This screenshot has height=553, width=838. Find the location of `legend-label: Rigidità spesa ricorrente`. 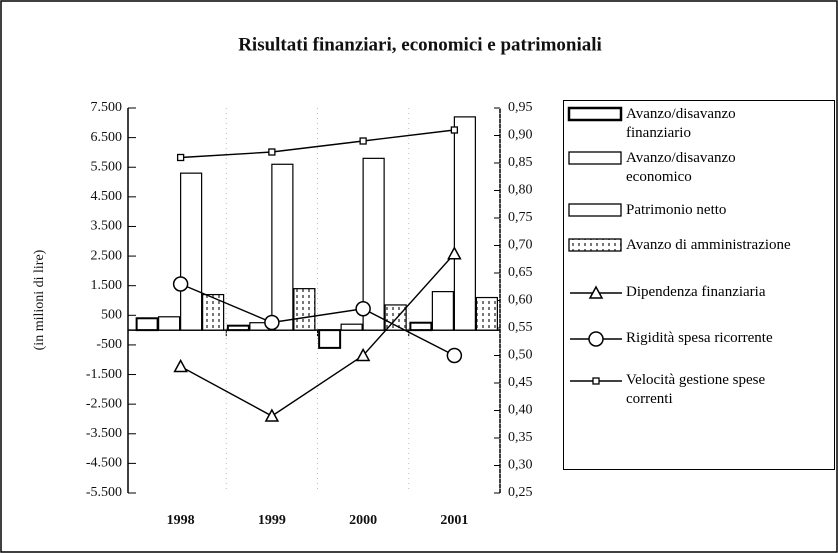

legend-label: Rigidità spesa ricorrente is located at coordinates (699, 338).